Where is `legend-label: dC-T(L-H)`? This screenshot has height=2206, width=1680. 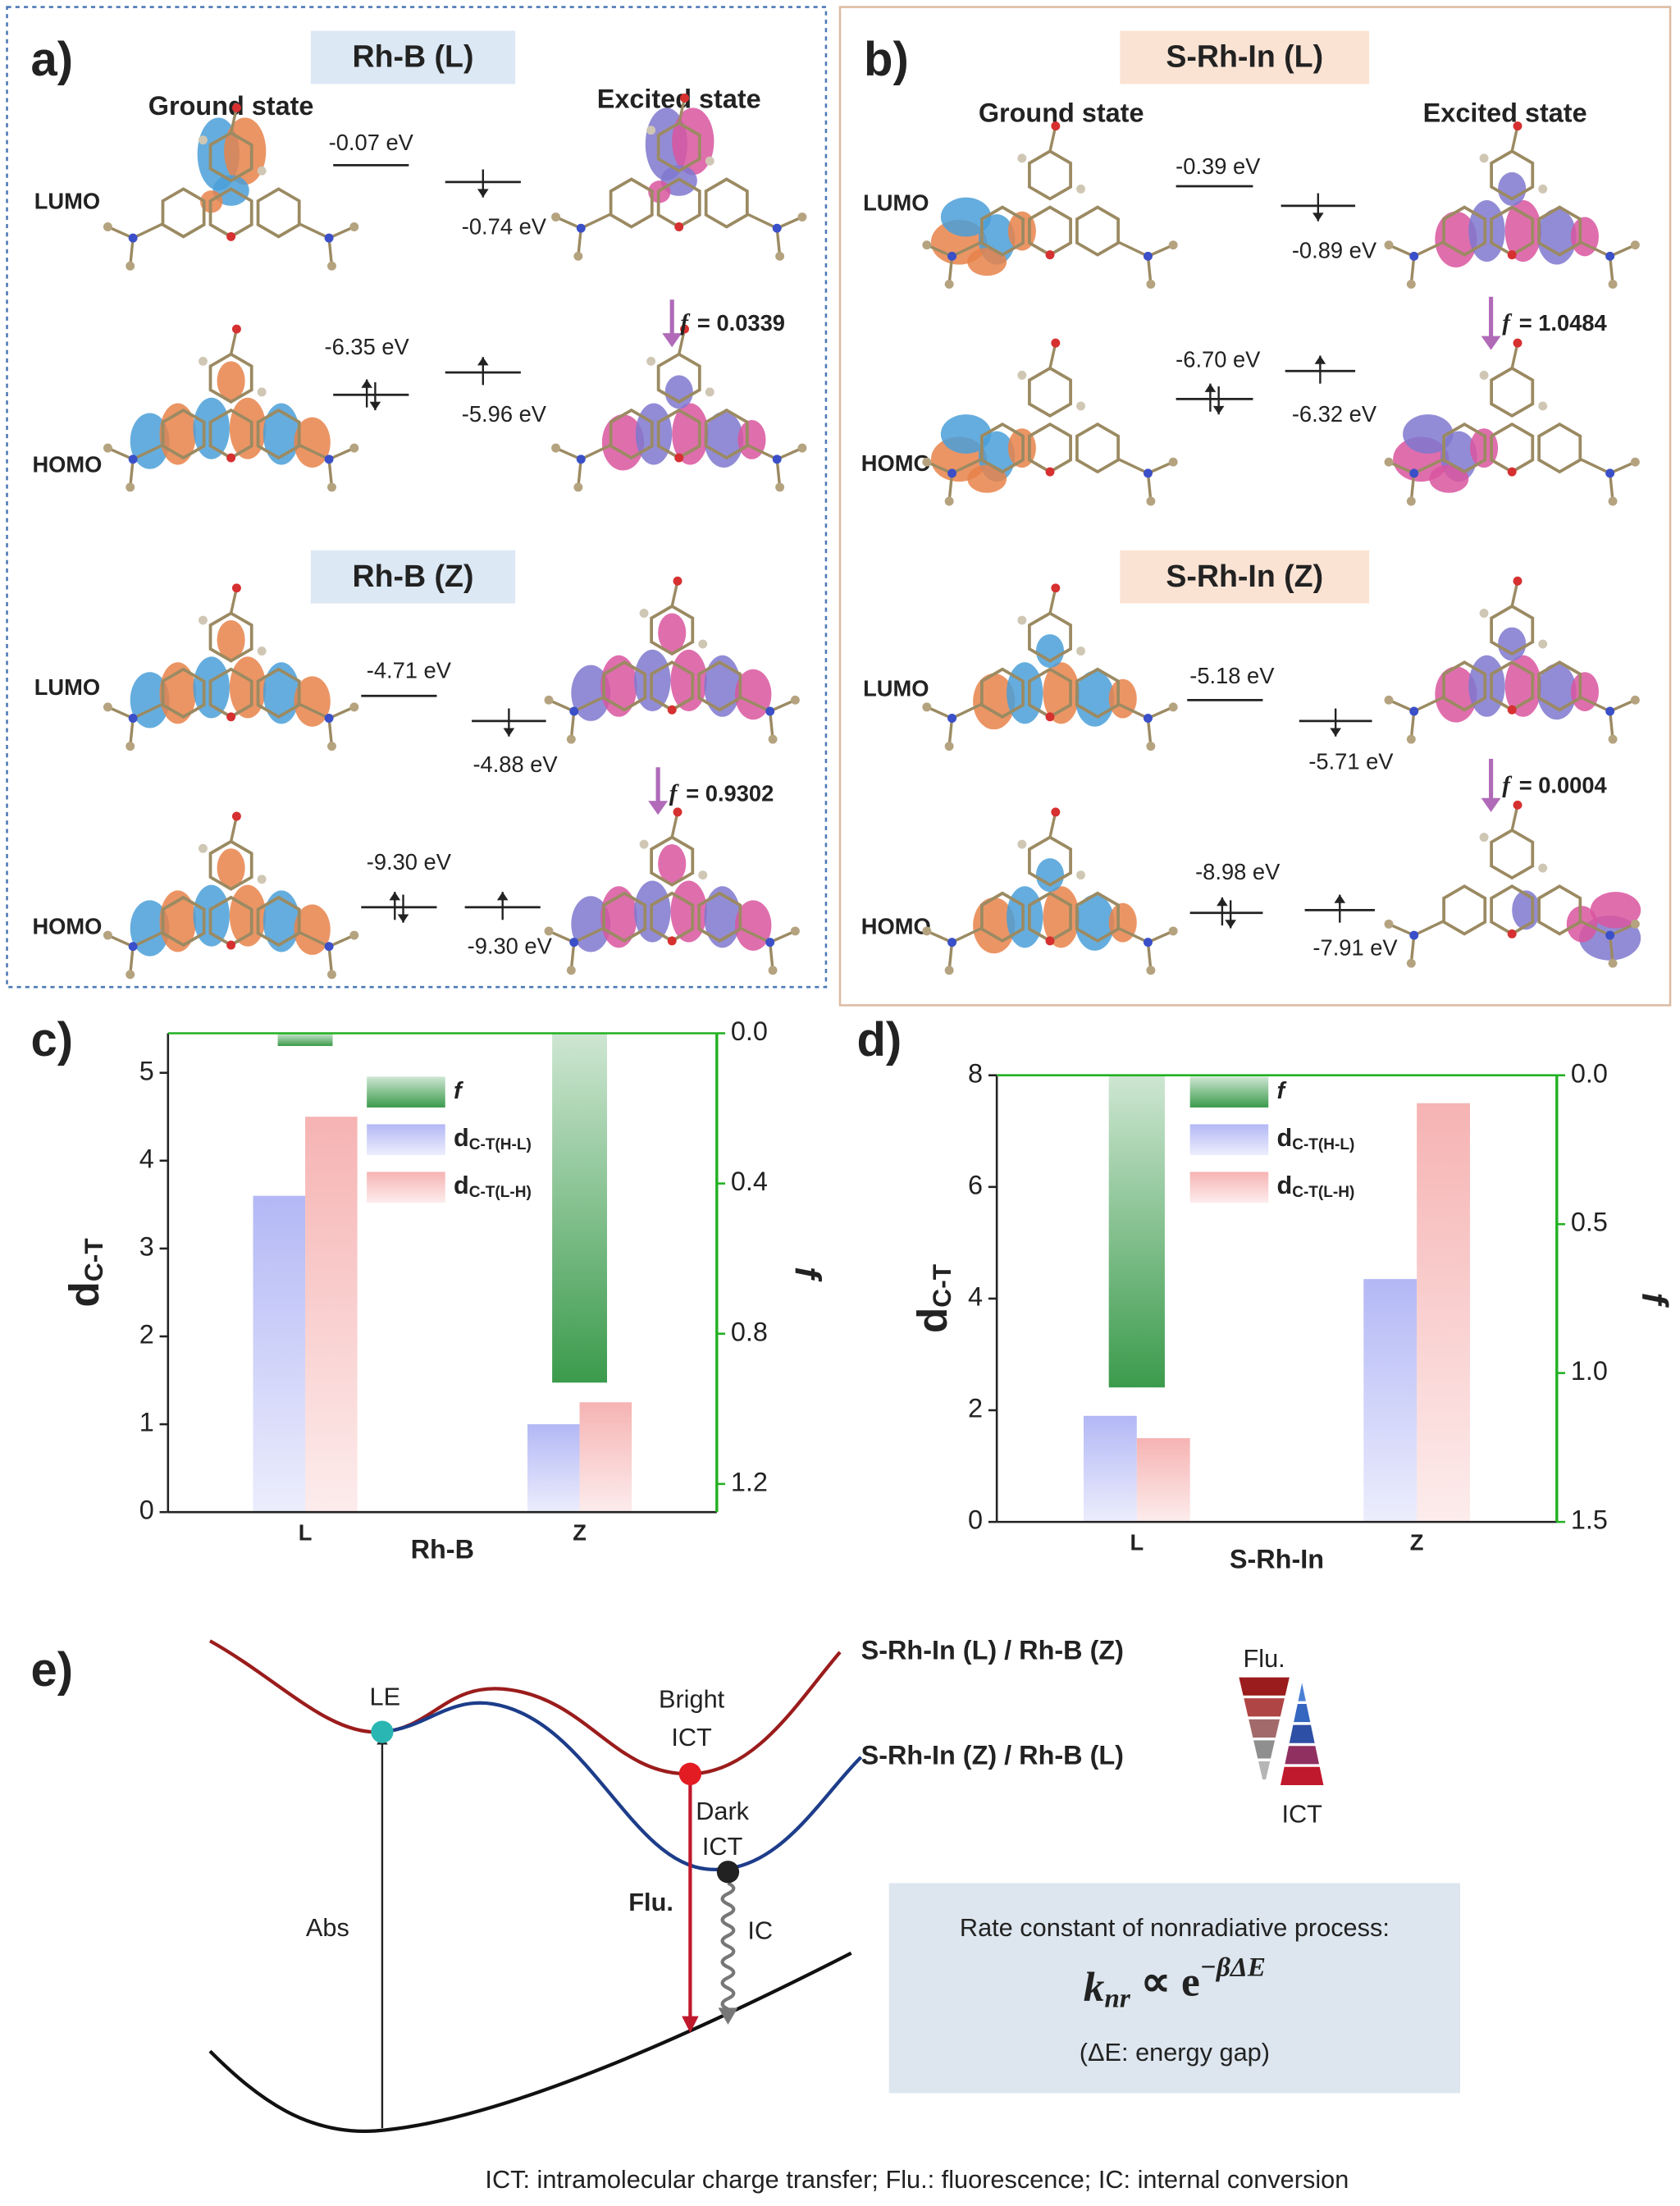
legend-label: dC-T(L-H) is located at coordinates (493, 1186).